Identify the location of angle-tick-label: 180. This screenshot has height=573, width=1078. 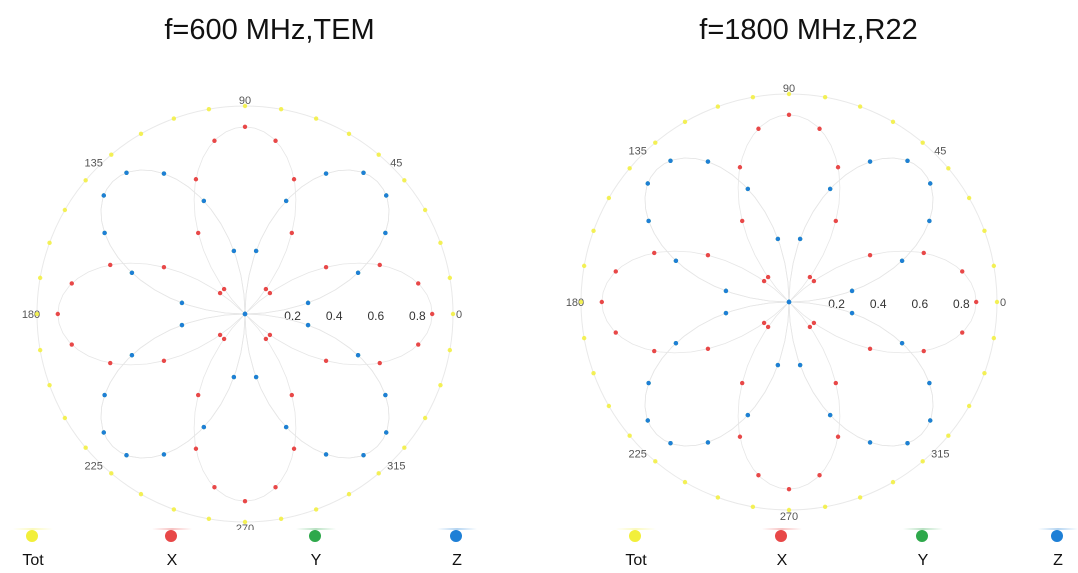
(31, 315).